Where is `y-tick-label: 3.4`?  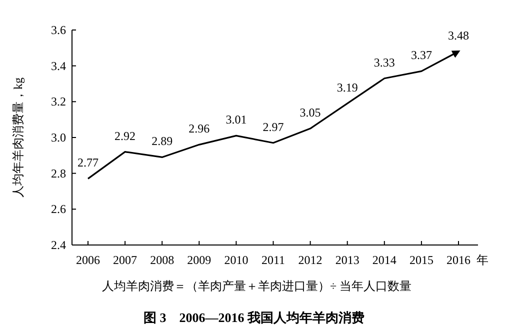
y-tick-label: 3.4 is located at coordinates (58, 65).